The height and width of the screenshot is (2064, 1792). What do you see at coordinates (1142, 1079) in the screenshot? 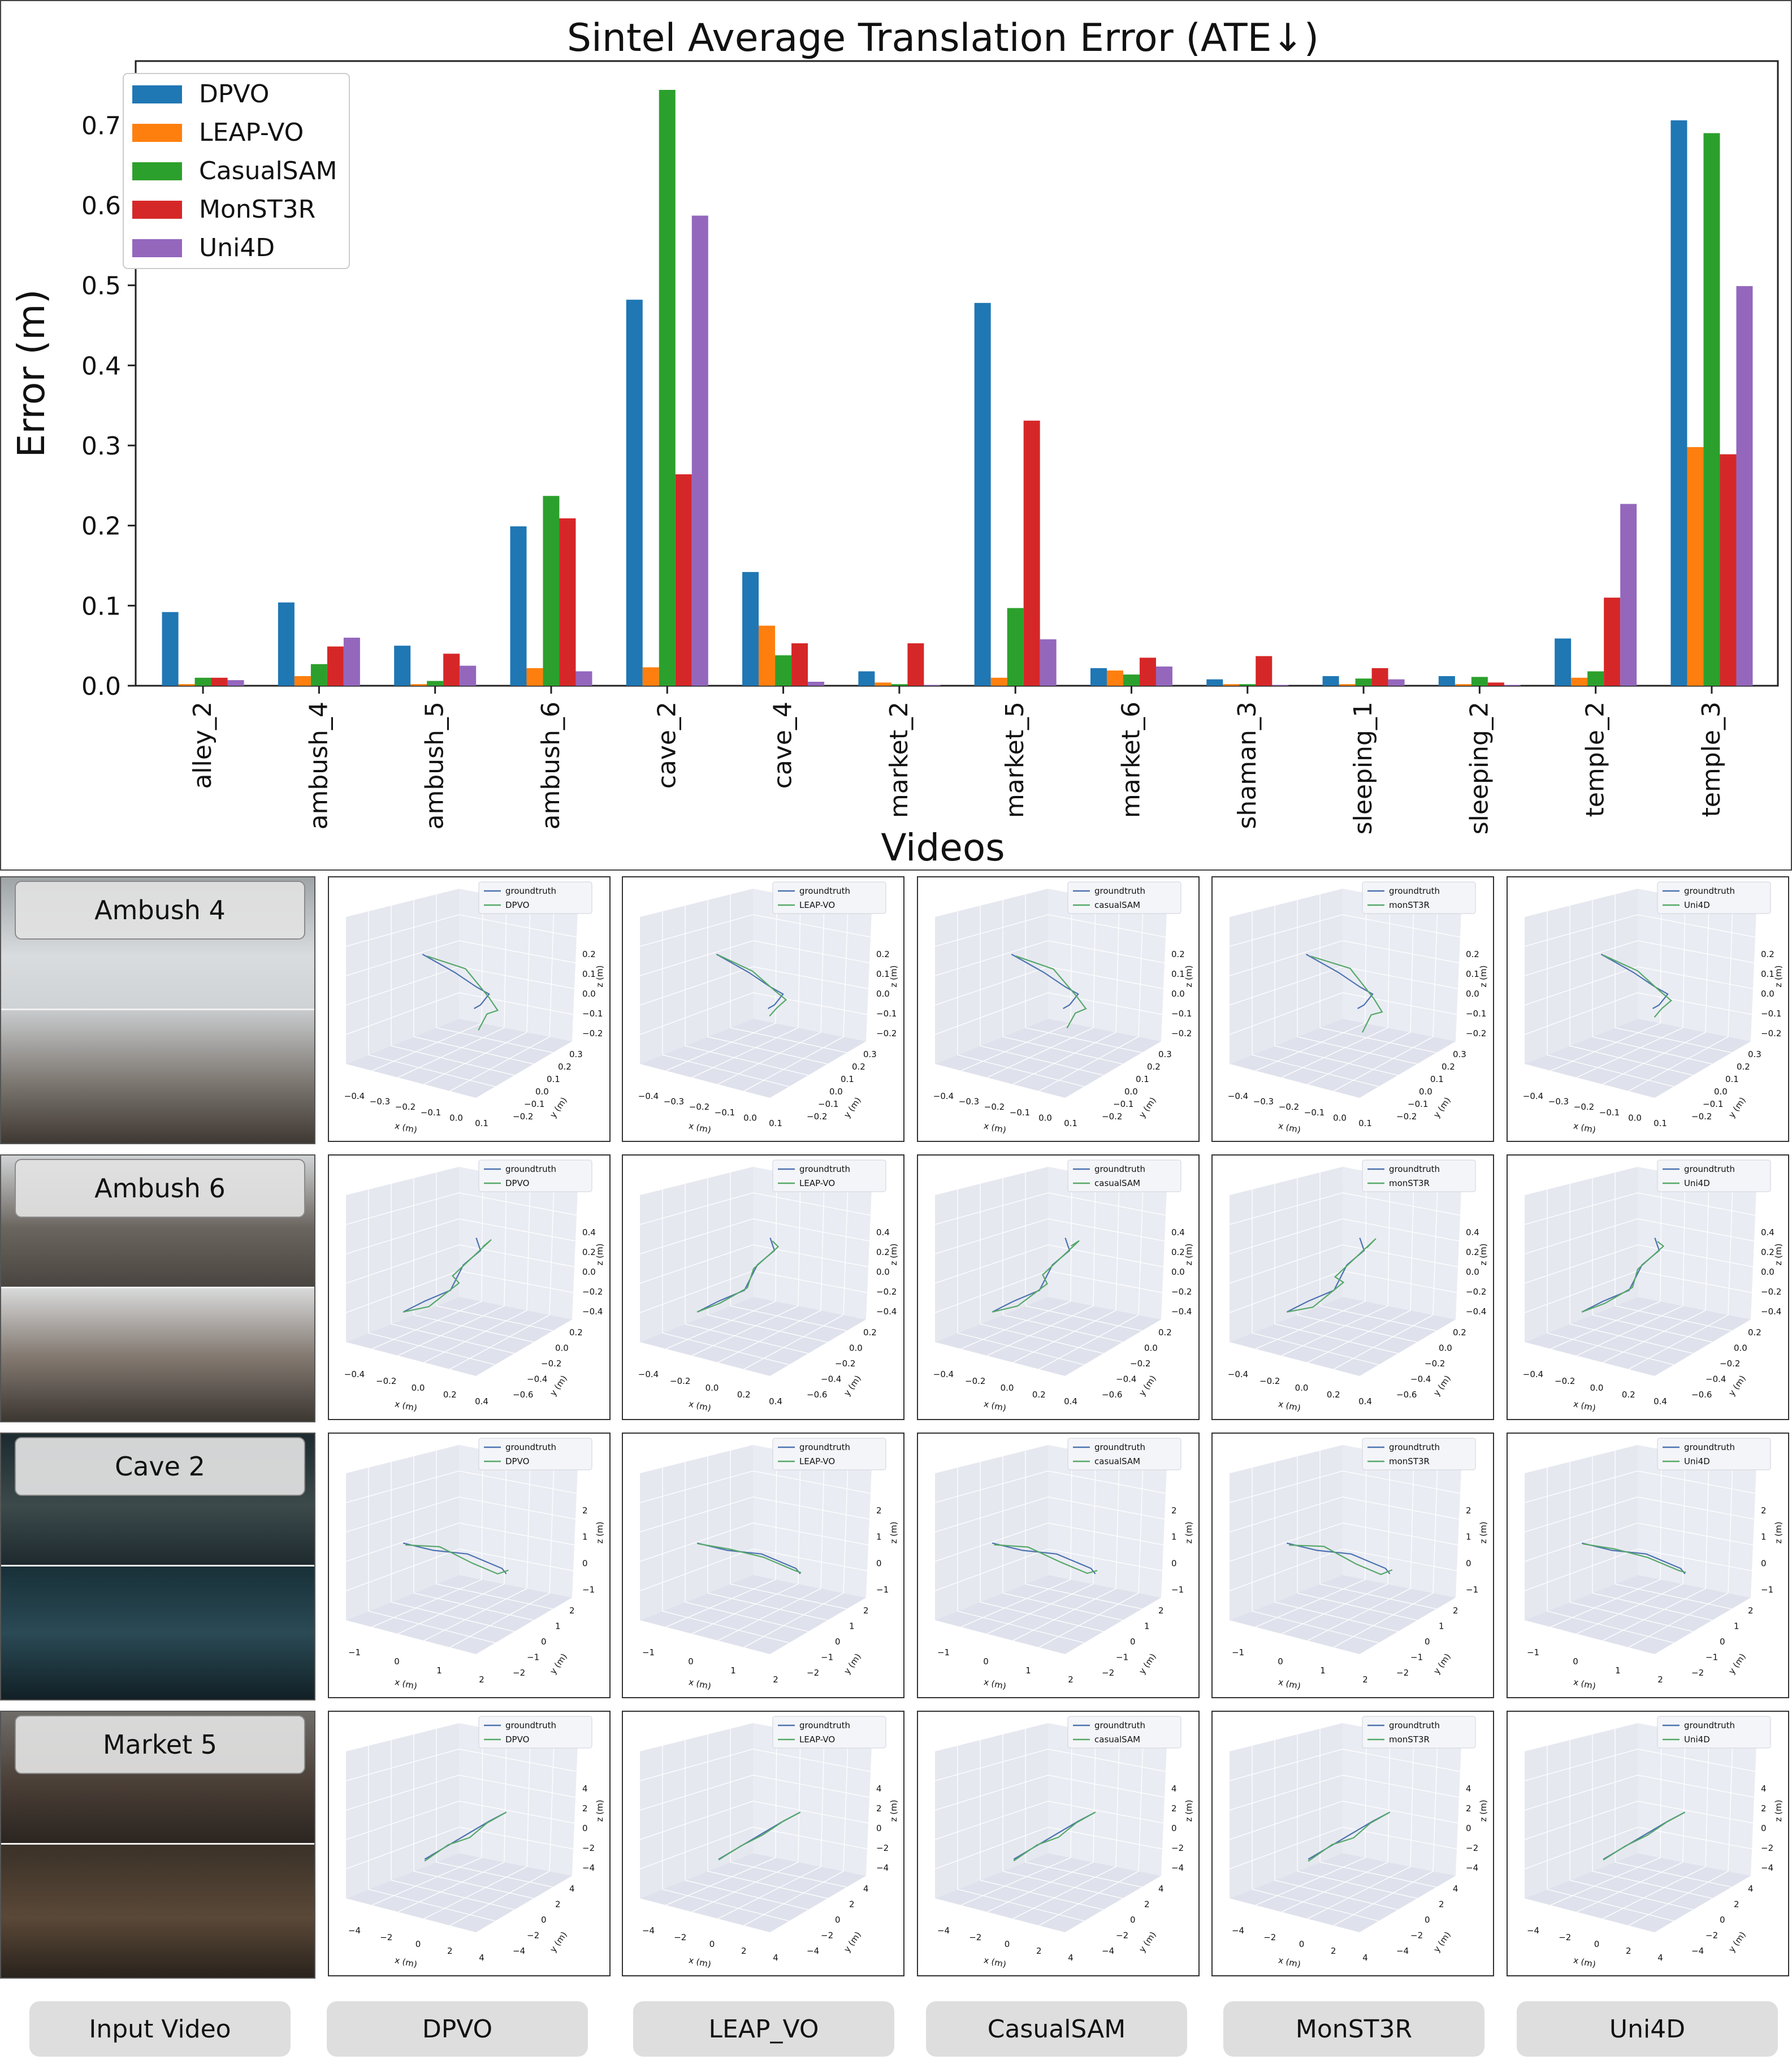
I see `y-tick-label: 0.1` at bounding box center [1142, 1079].